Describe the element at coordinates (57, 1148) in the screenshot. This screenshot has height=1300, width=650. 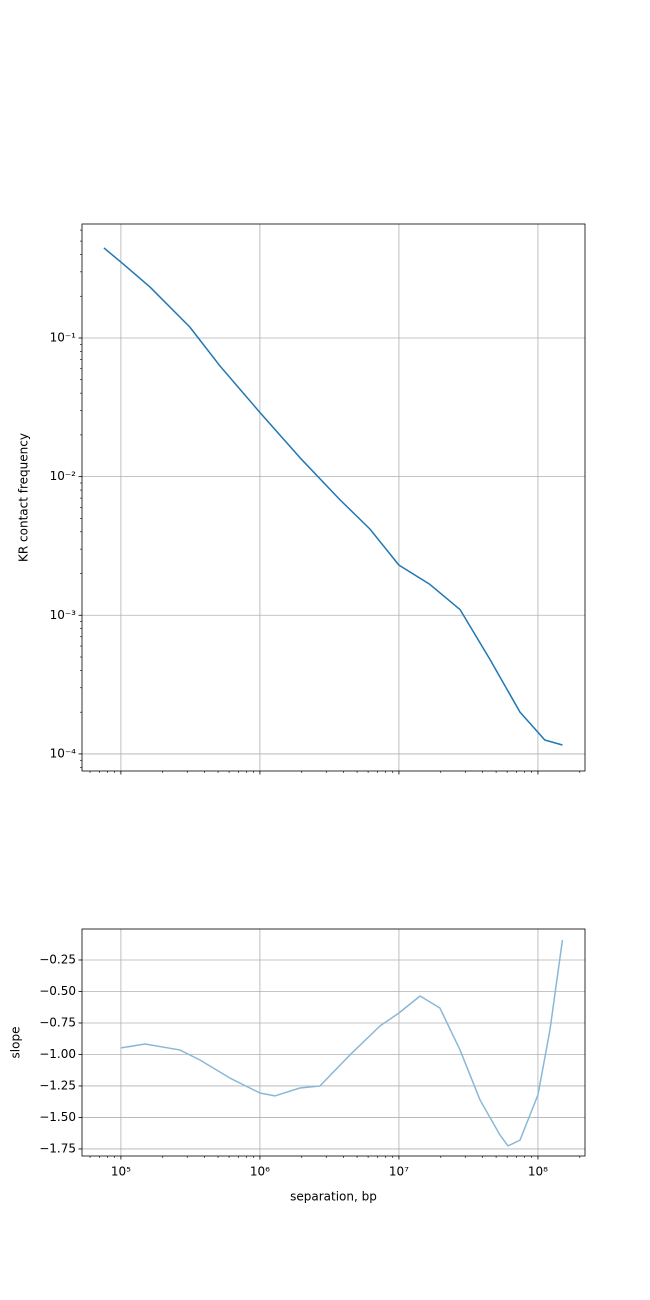
I see `y-tick-label: −1.75` at that location.